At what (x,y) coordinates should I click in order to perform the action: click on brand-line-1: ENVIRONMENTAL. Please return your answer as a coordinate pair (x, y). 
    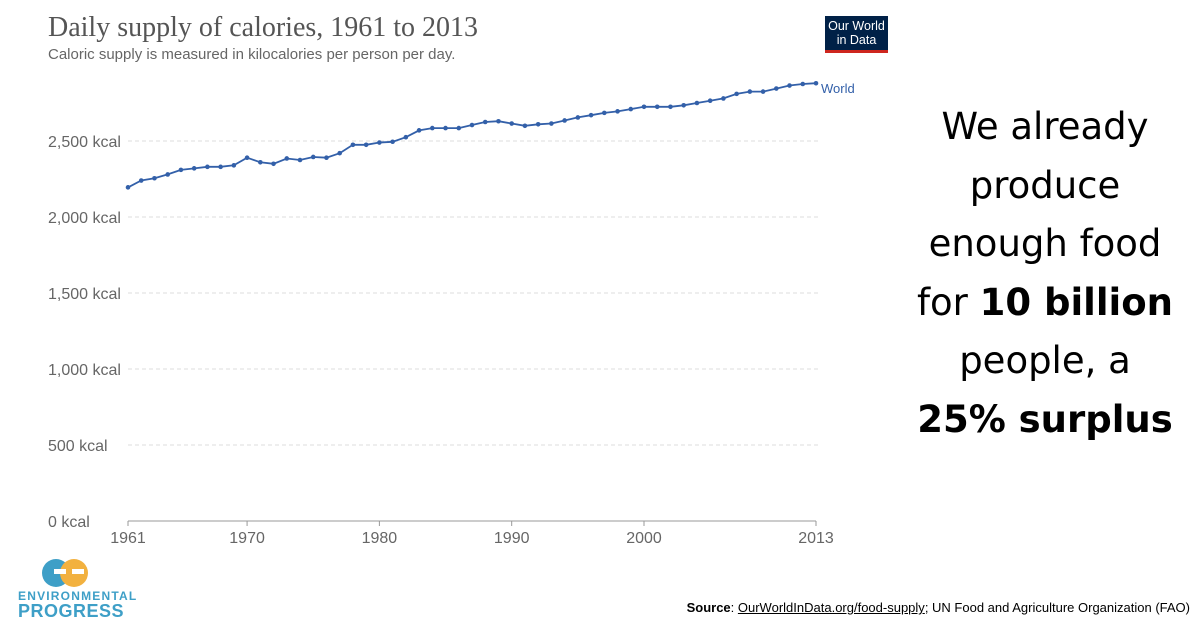
    Looking at the image, I should click on (78, 596).